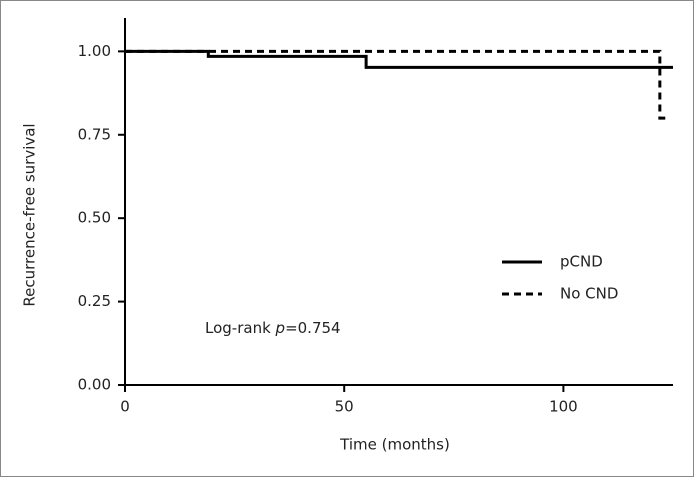 The height and width of the screenshot is (477, 694). I want to click on y-tick-label: 0.50, so click(94, 218).